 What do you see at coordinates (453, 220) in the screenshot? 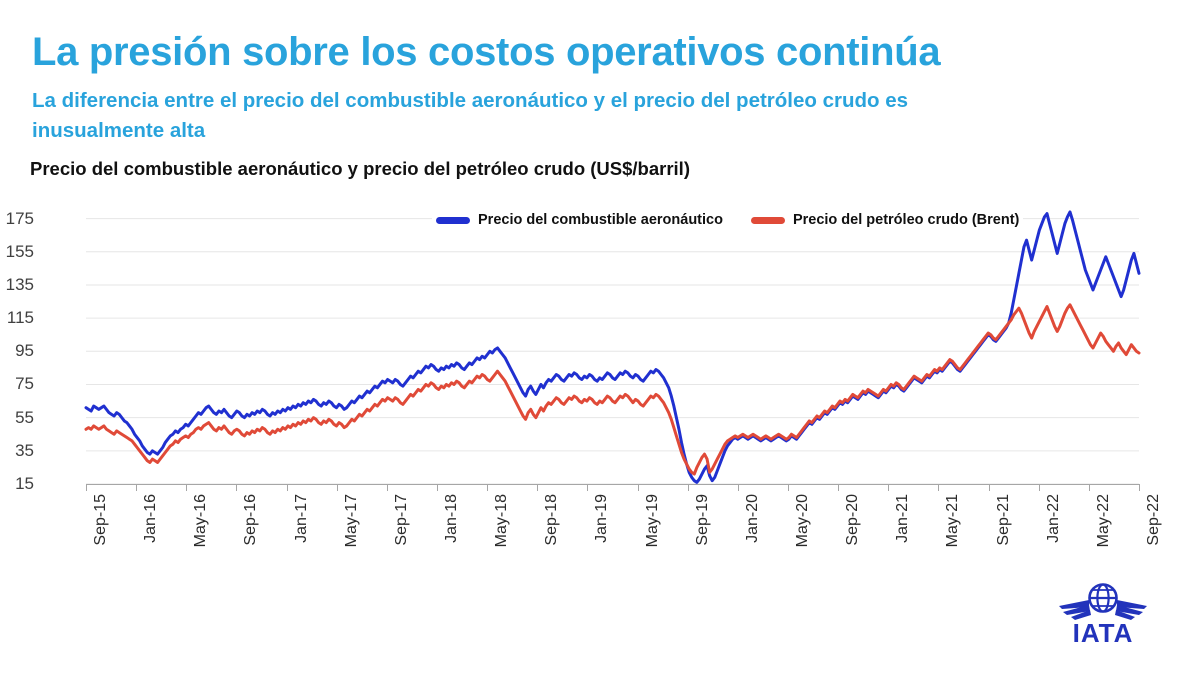
I see `legend-swatch-jet-fuel` at bounding box center [453, 220].